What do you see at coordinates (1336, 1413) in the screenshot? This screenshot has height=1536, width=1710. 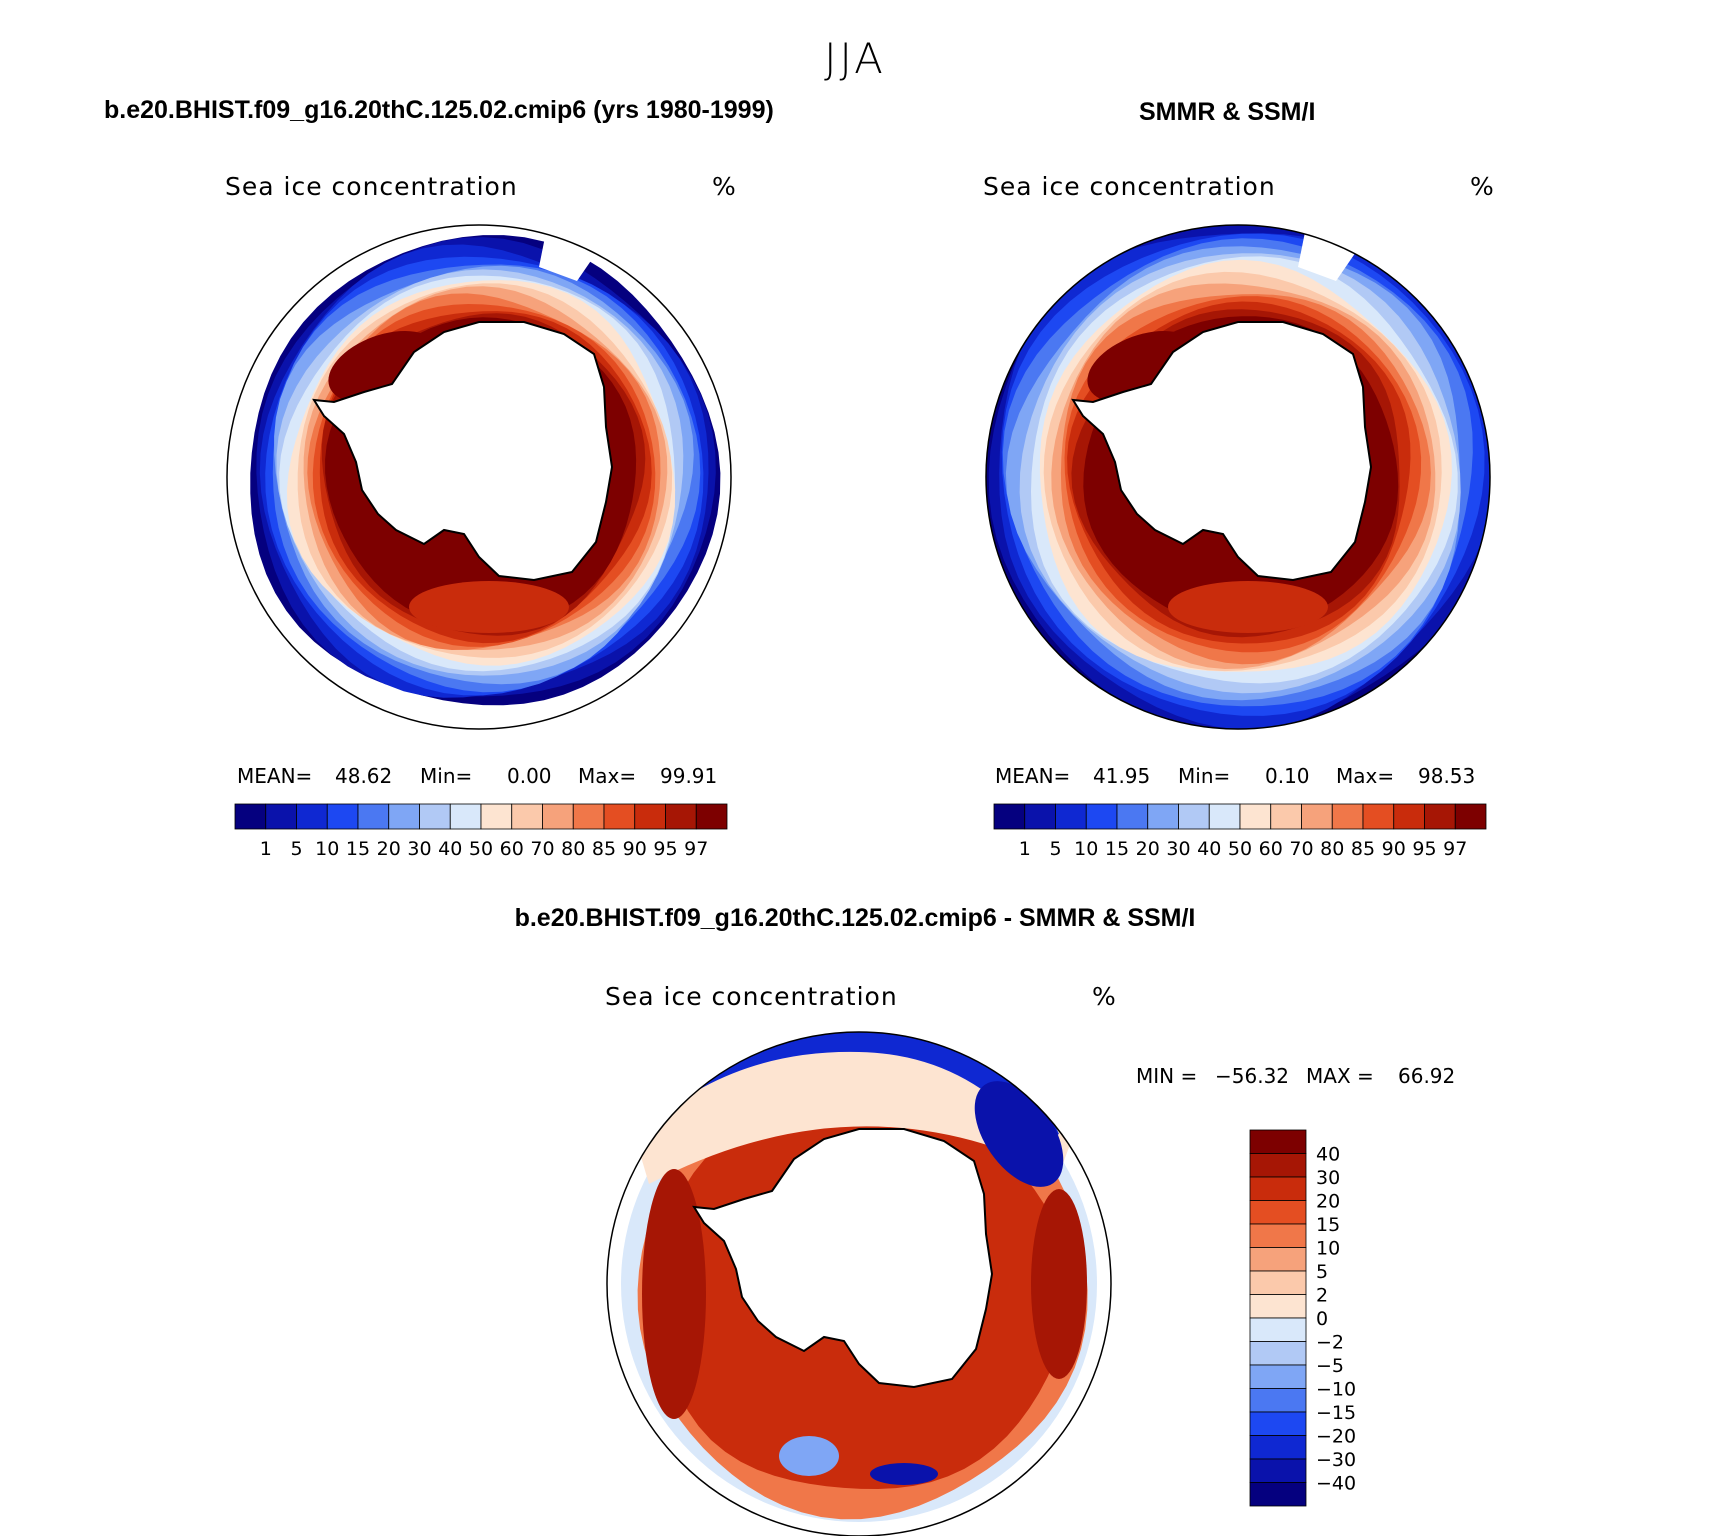 I see `diff-colorbar-tick-label: −15` at bounding box center [1336, 1413].